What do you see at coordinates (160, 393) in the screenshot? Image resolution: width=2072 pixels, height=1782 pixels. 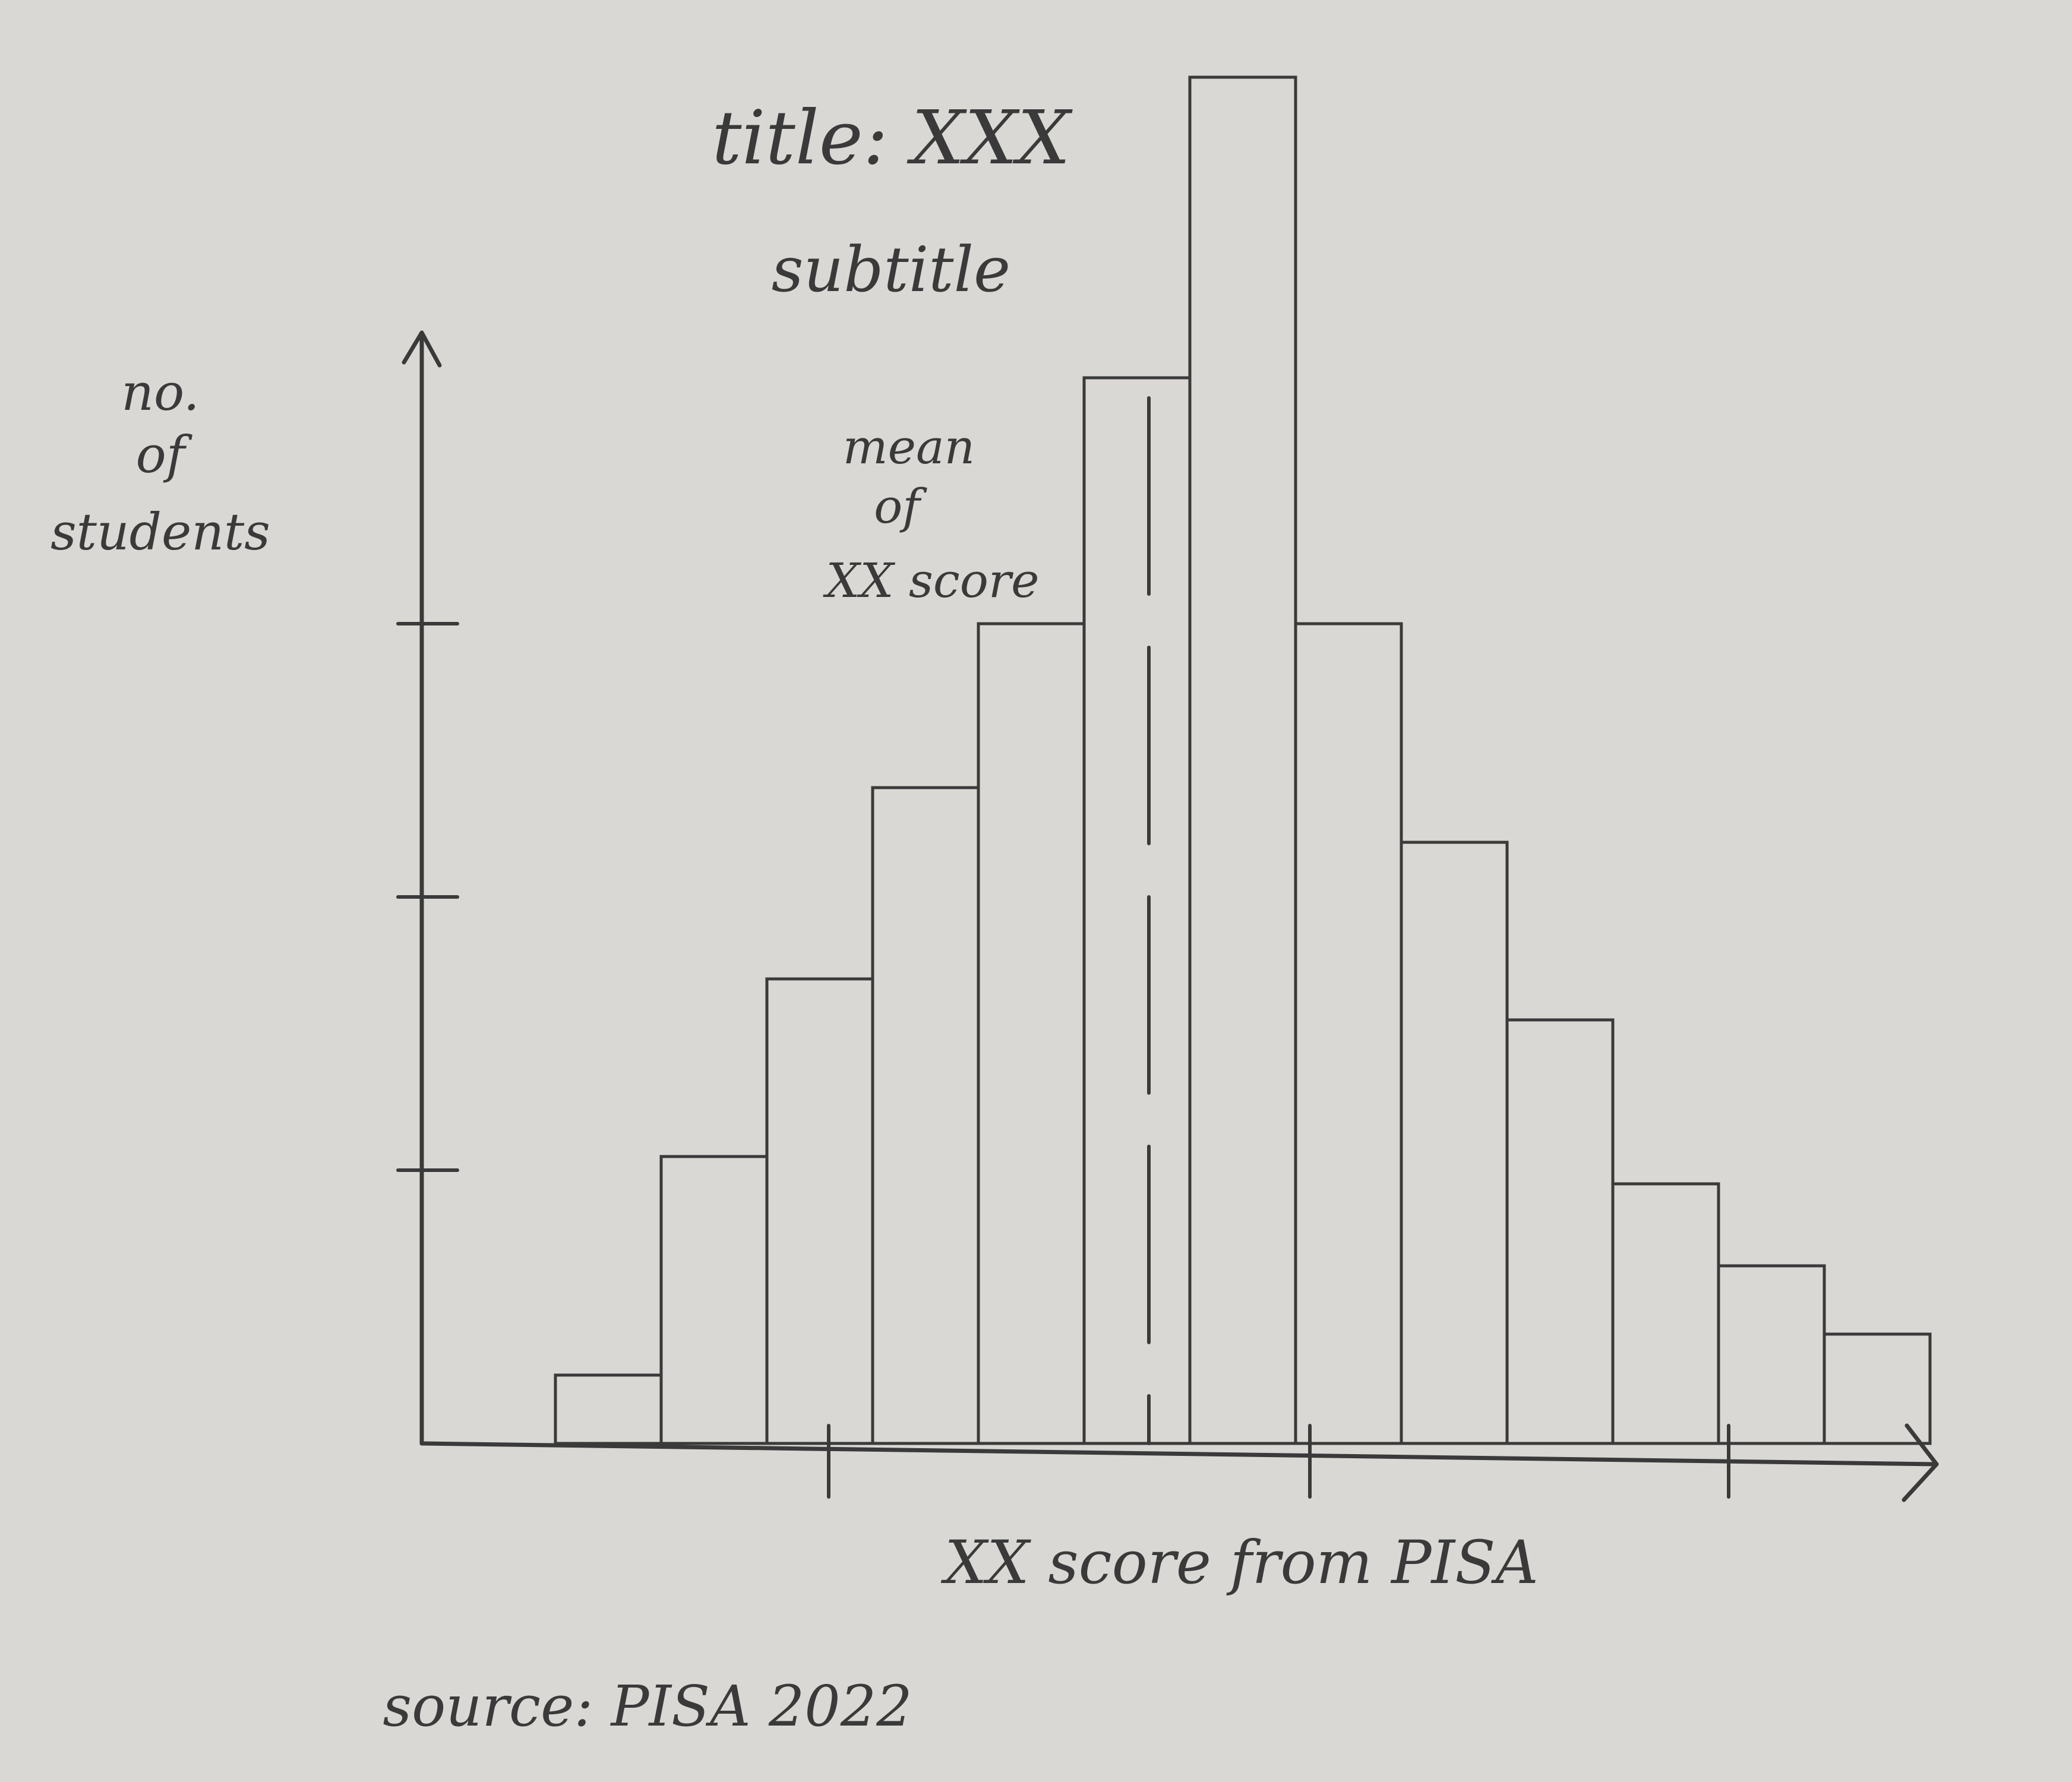 I see `y-axis-label-line-1: no.` at bounding box center [160, 393].